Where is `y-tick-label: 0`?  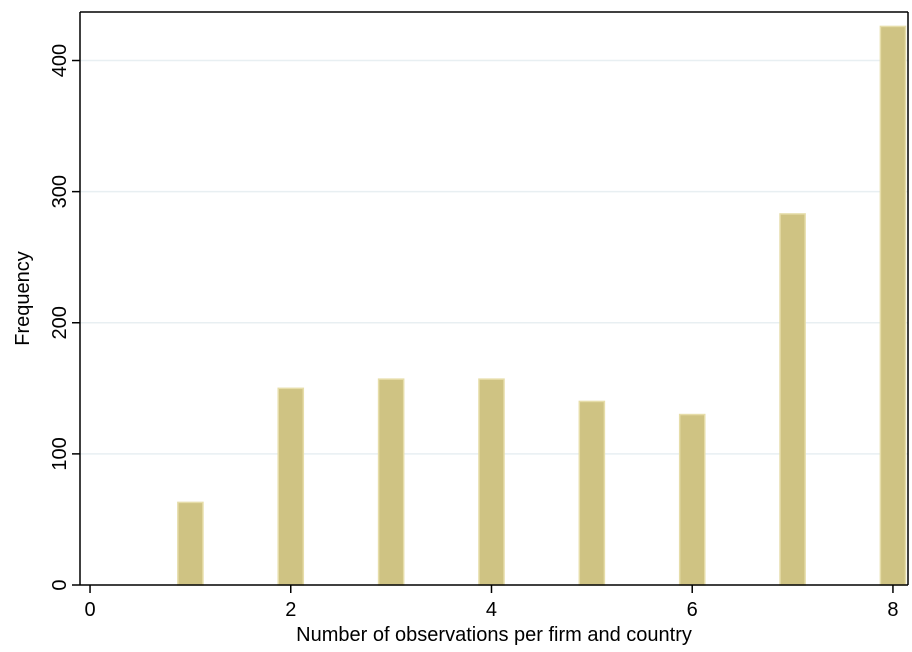 y-tick-label: 0 is located at coordinates (60, 584).